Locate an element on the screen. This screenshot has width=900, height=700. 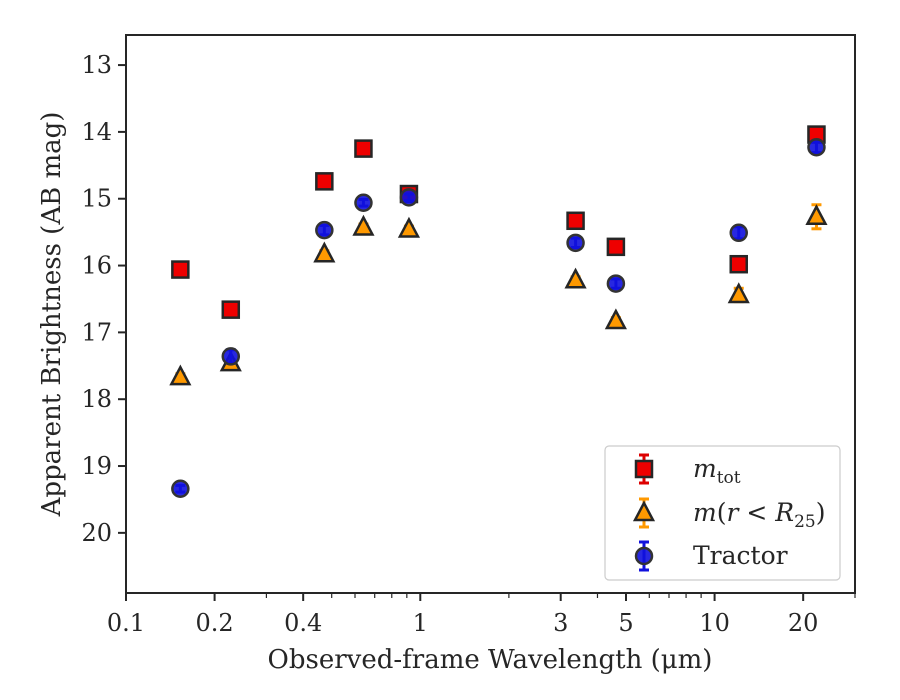
x-tick-label: 3 is located at coordinates (560, 623).